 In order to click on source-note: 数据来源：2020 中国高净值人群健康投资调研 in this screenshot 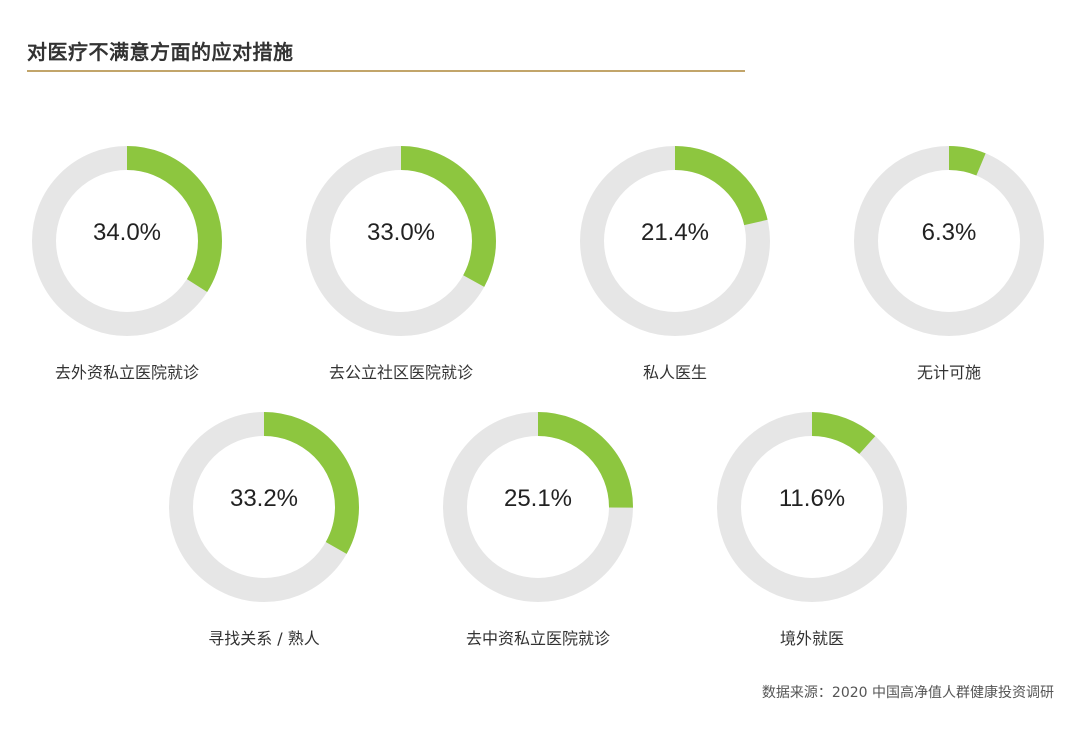, I will do `click(907, 693)`.